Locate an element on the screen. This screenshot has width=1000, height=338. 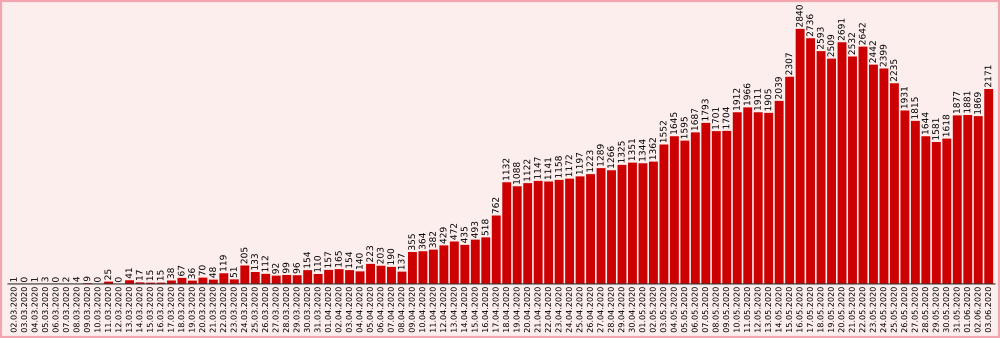
x-tick-label: 09.03.2020 is located at coordinates (87, 309).